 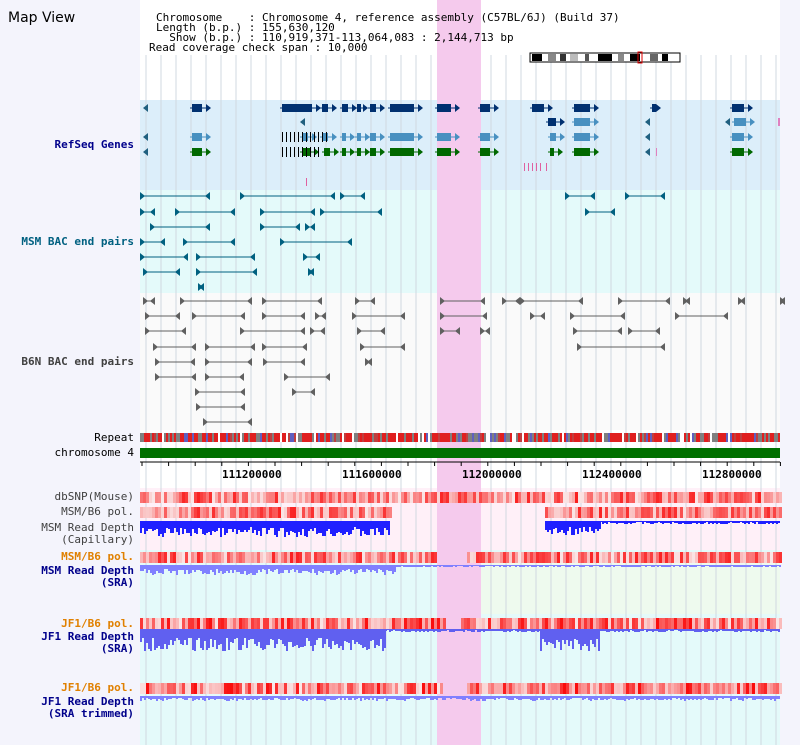 What do you see at coordinates (87, 636) in the screenshot?
I see `track-label-jf1-depth-sra: JF1 Read Depth` at bounding box center [87, 636].